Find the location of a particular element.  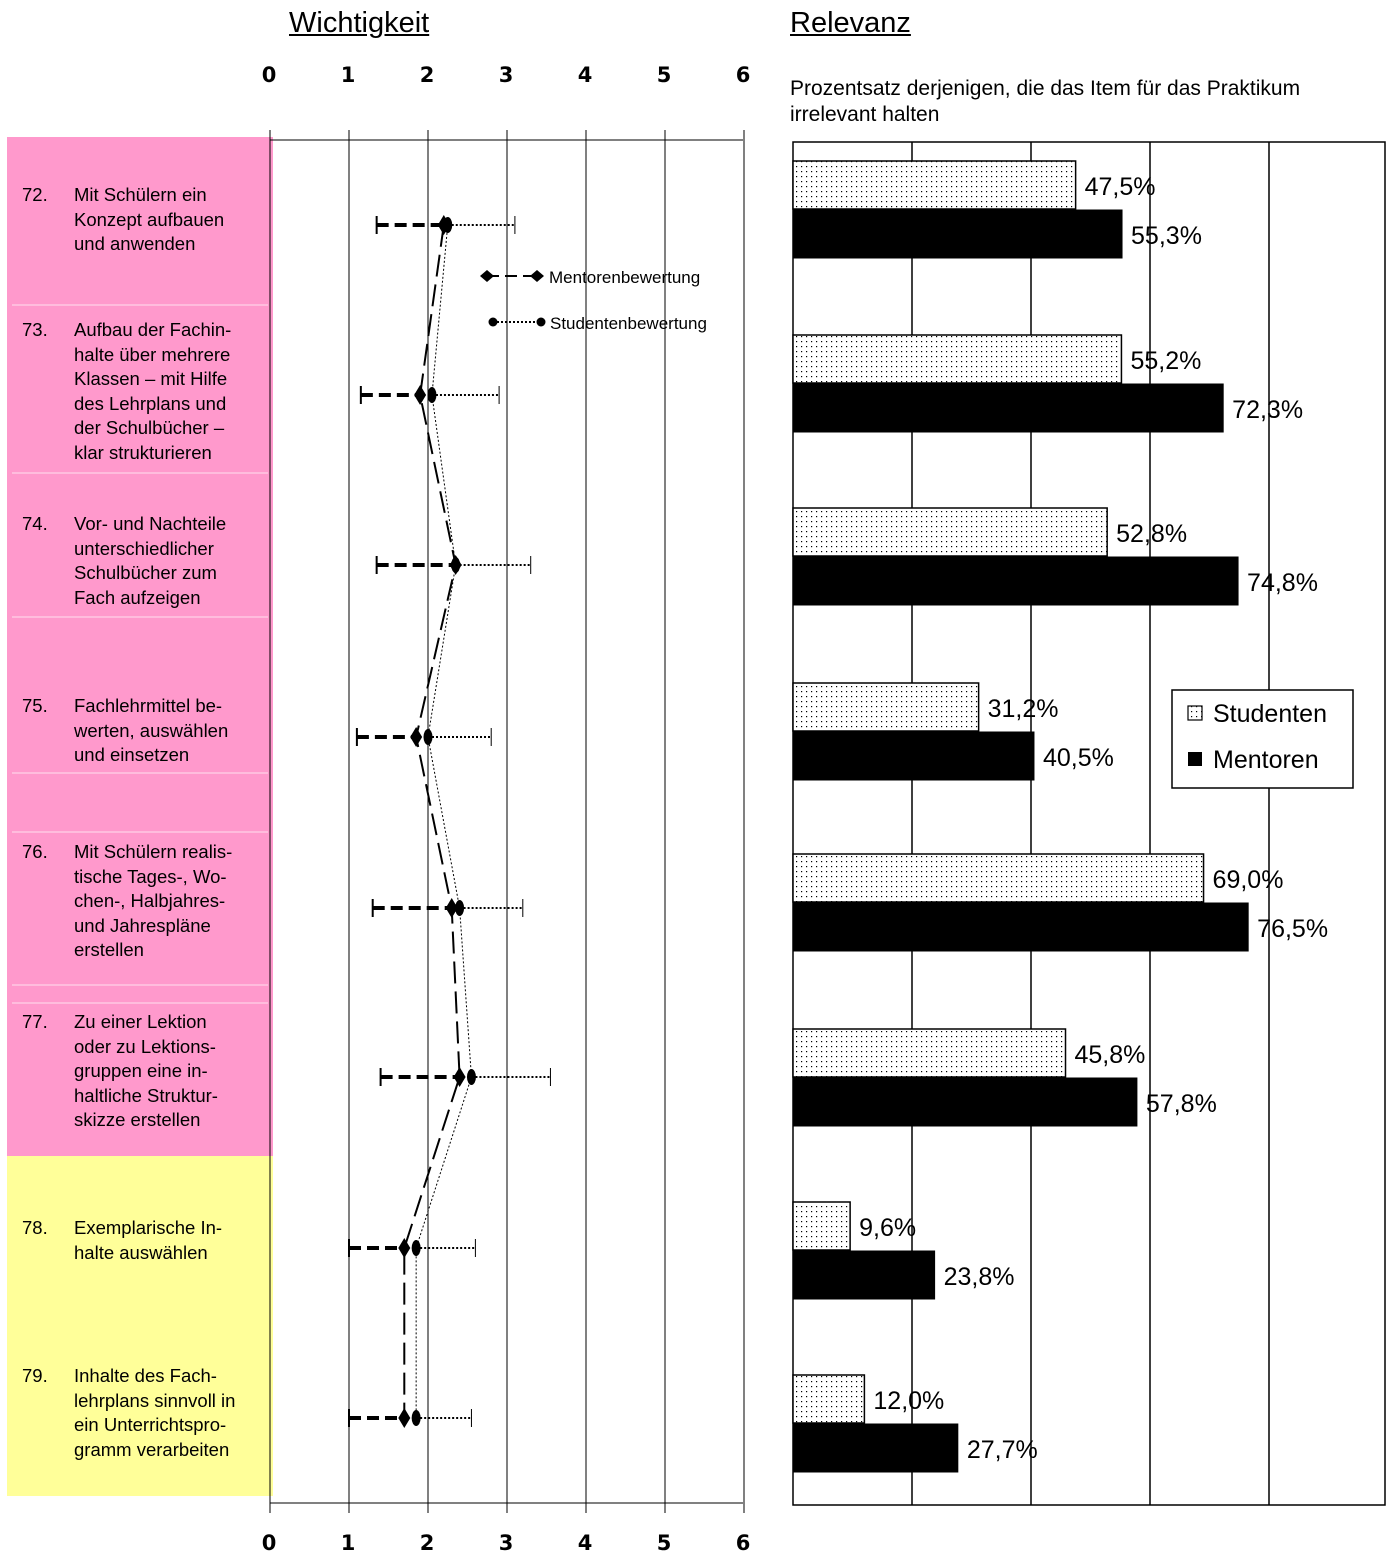

studenten-value-label: 52,8% is located at coordinates (1151, 534).